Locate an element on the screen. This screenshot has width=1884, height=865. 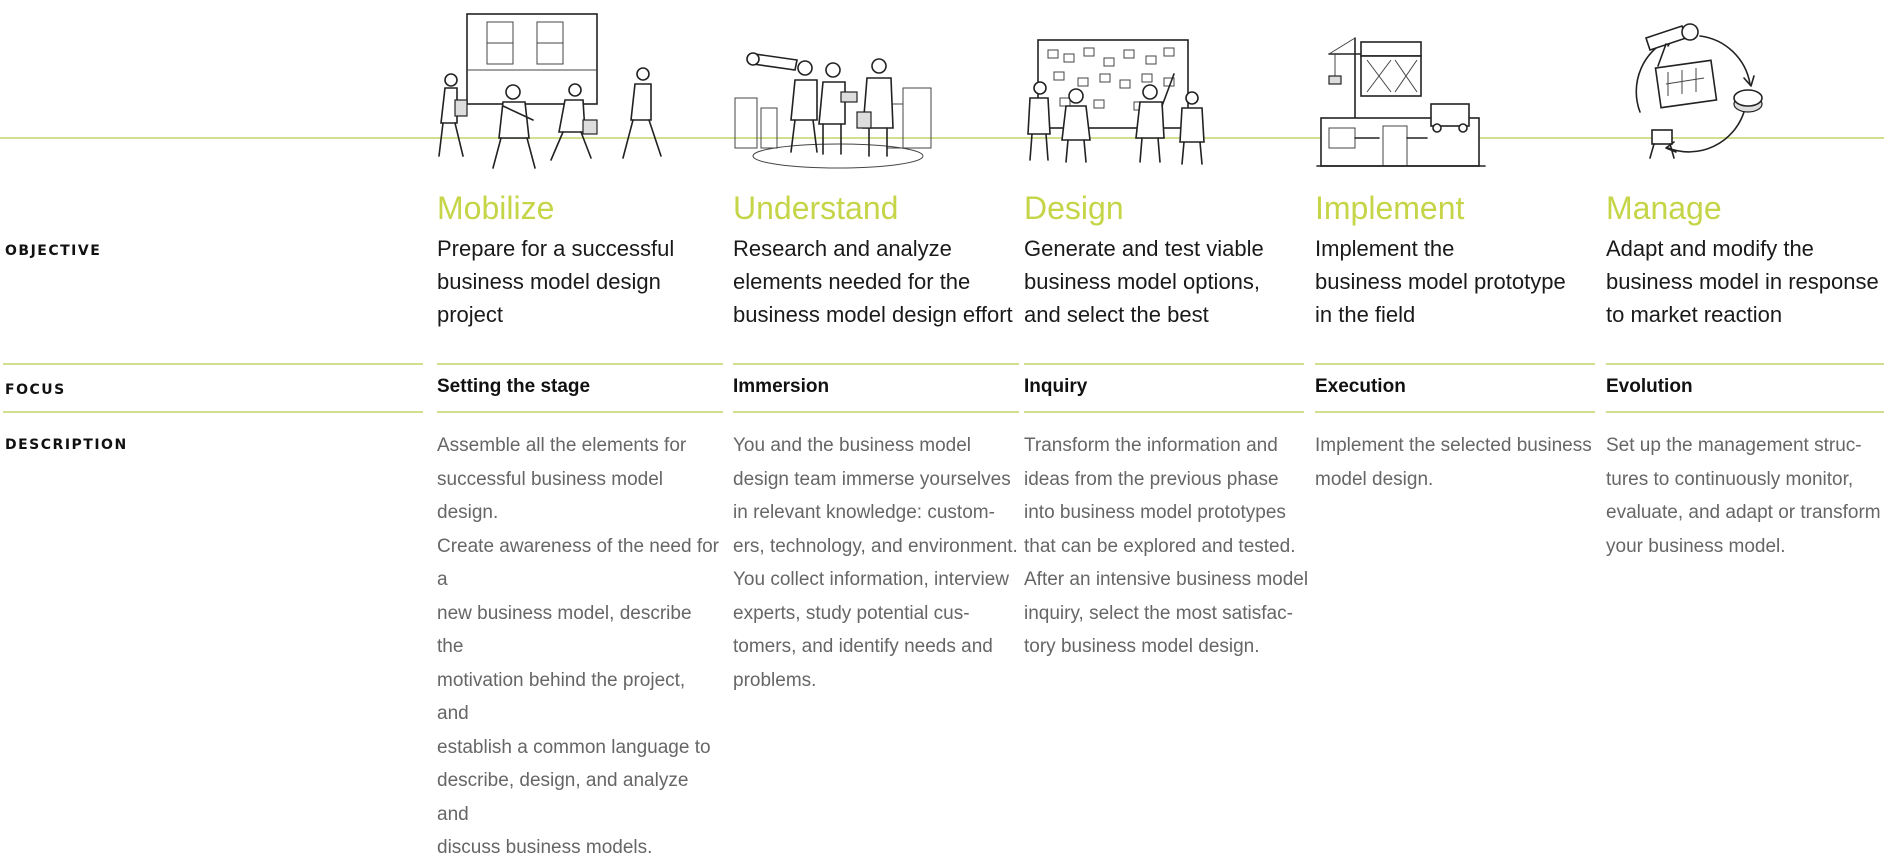
brainstorm-wall-illustration is located at coordinates (1124, 93).